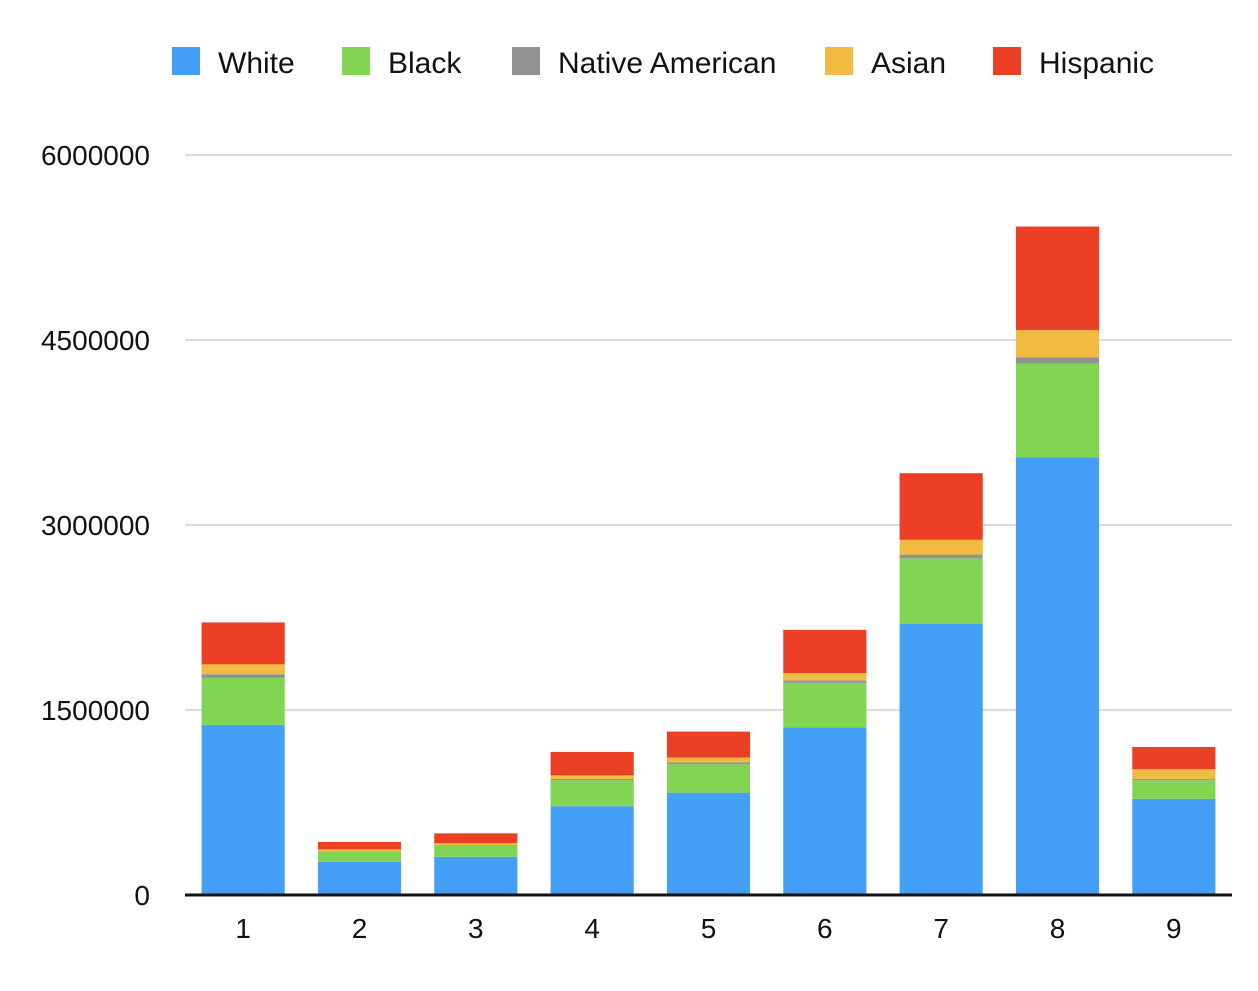 The height and width of the screenshot is (991, 1258). I want to click on y-tick-label: 1500000, so click(95, 710).